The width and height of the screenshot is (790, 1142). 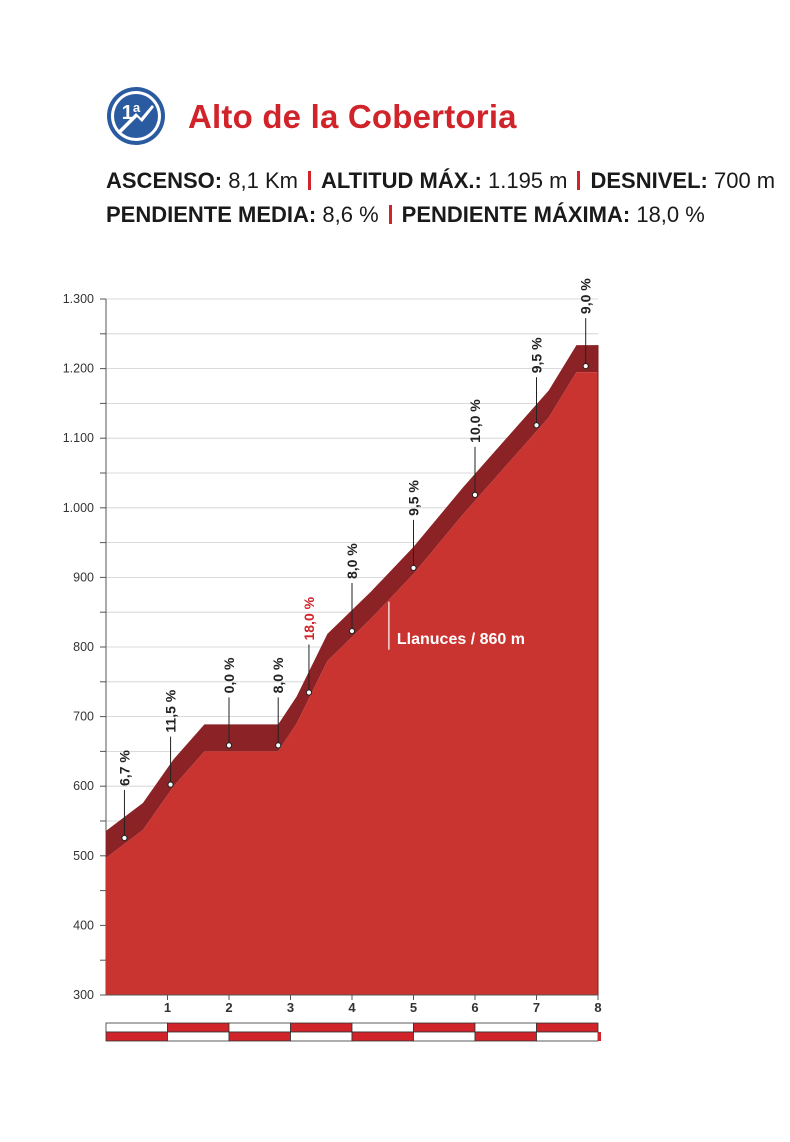 What do you see at coordinates (586, 296) in the screenshot?
I see `gradient-label: 9,0 %` at bounding box center [586, 296].